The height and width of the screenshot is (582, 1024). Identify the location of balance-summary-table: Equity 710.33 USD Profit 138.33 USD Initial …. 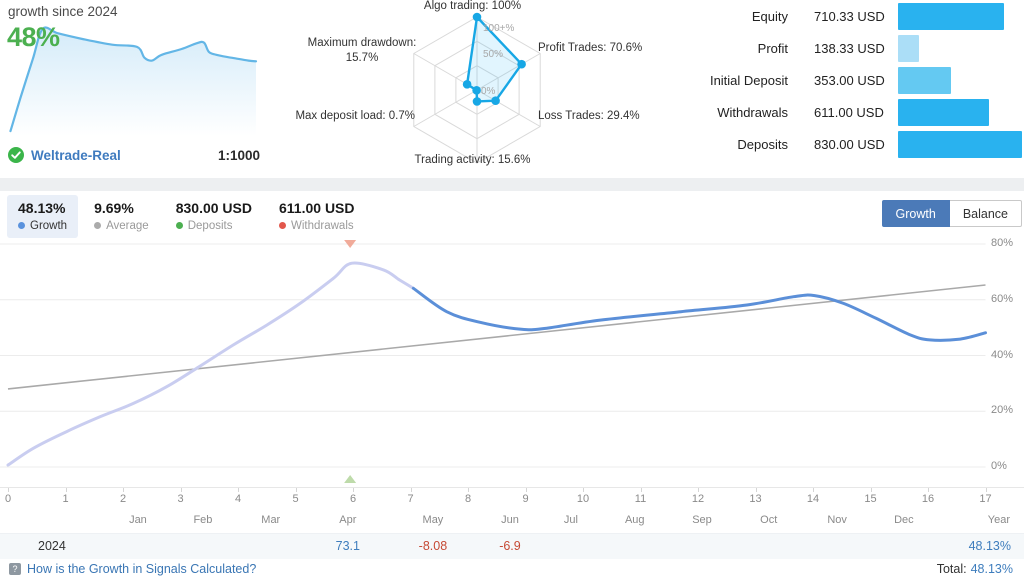
(860, 81).